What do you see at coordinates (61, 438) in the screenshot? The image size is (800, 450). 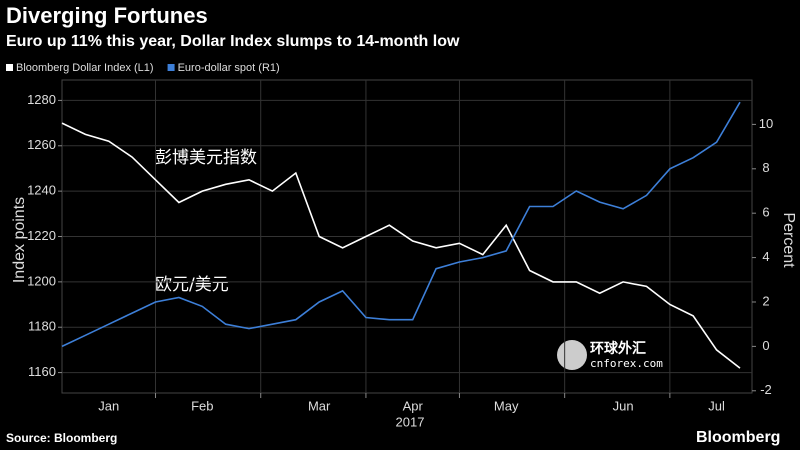 I see `source: Source: Bloomberg` at bounding box center [61, 438].